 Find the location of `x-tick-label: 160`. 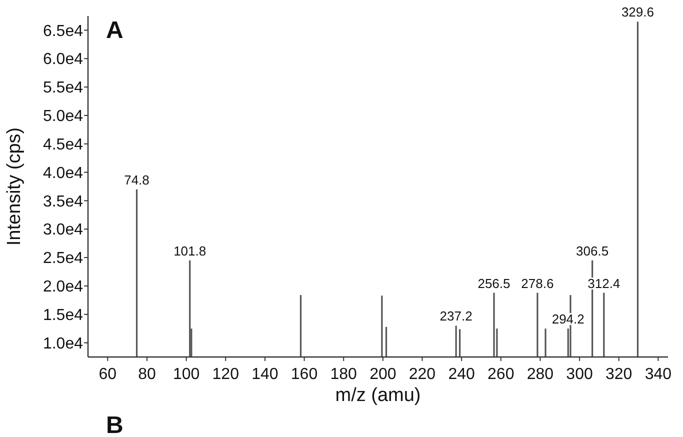

x-tick-label: 160 is located at coordinates (304, 374).